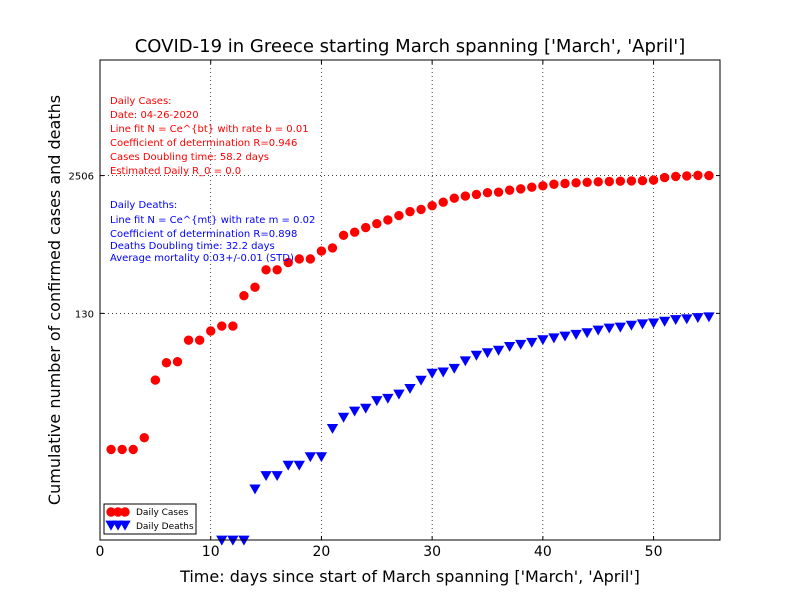  I want to click on legend-markers, so click(118, 519).